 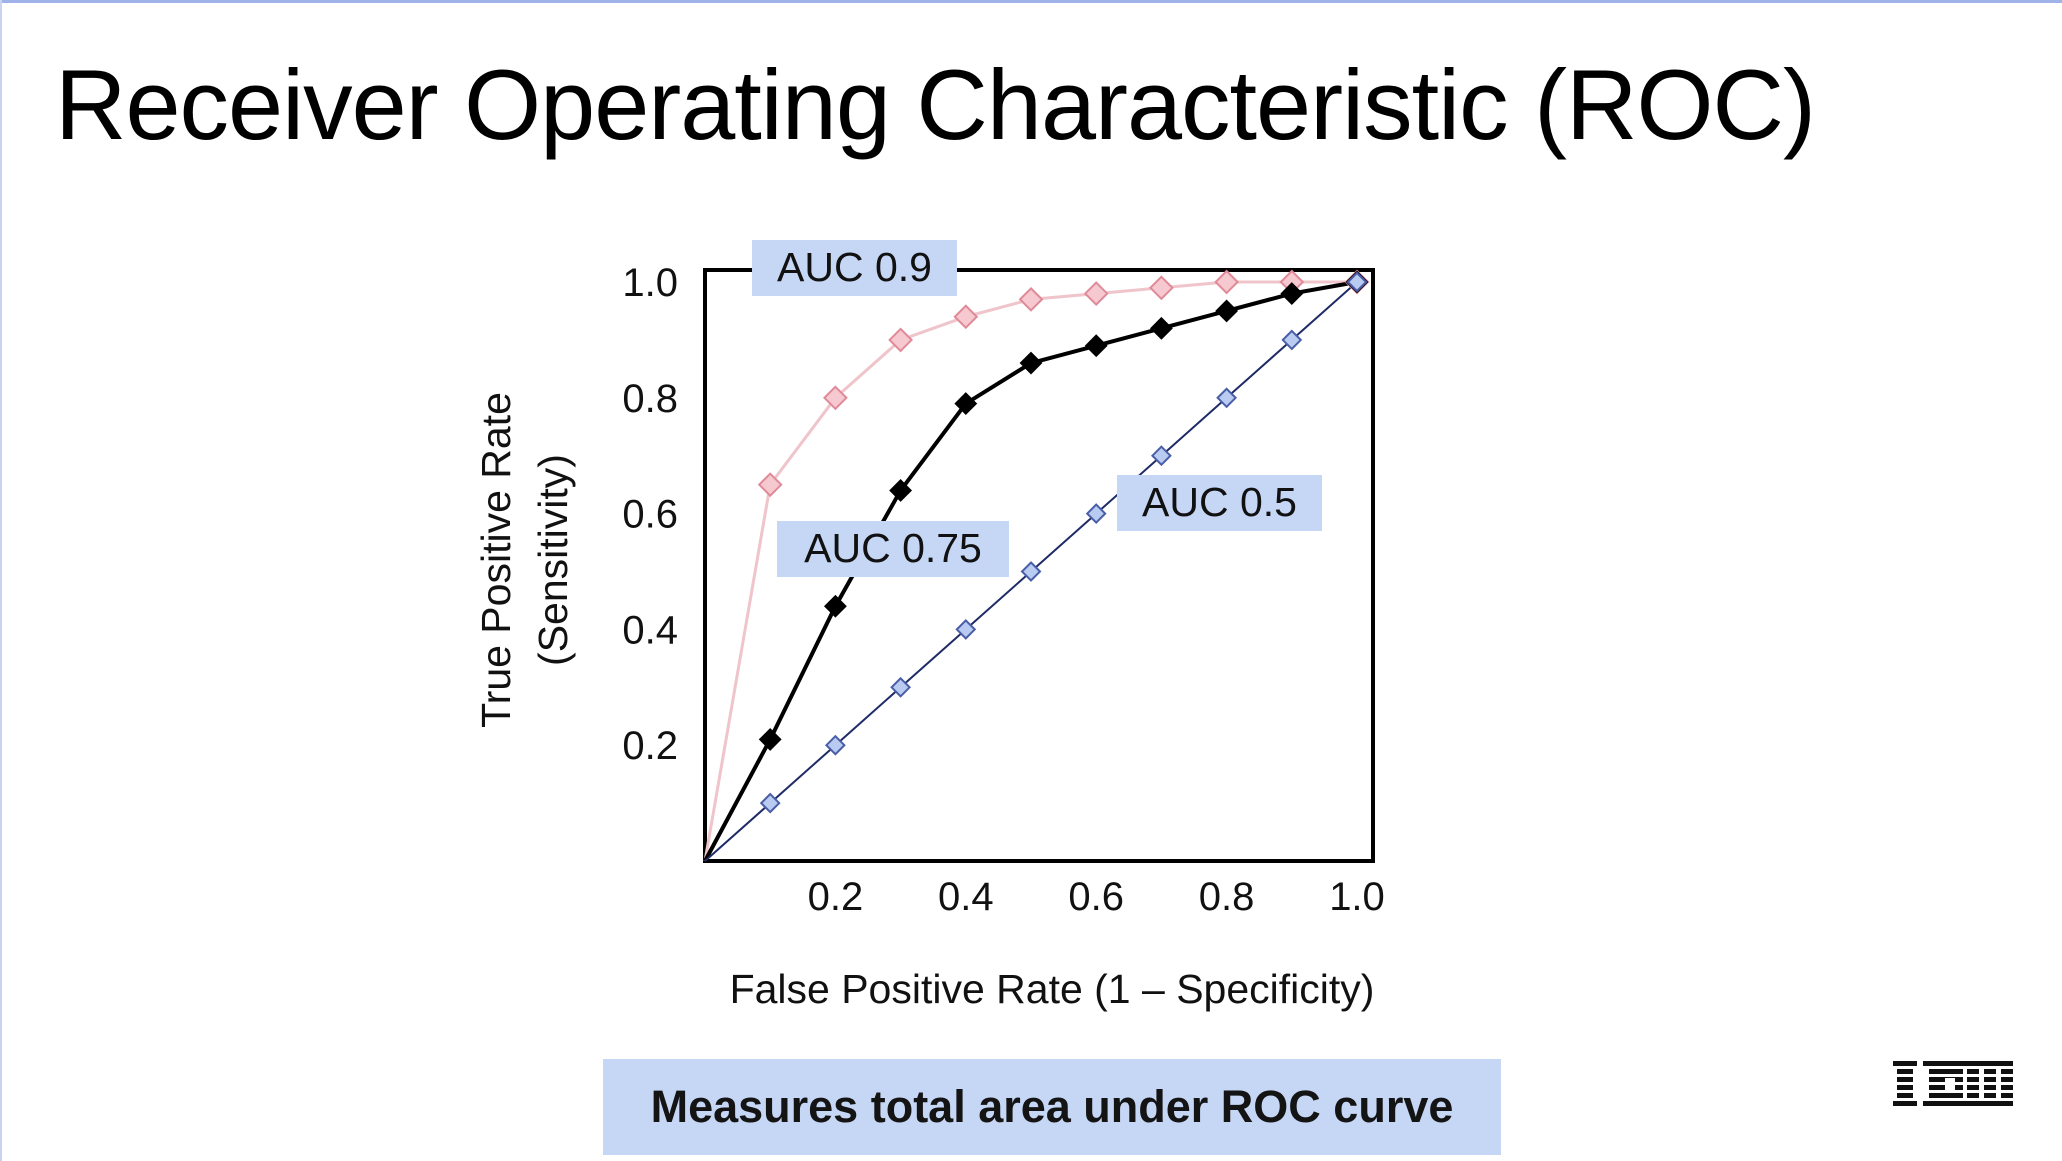 What do you see at coordinates (1031, 1) in the screenshot?
I see `slide-top-border` at bounding box center [1031, 1].